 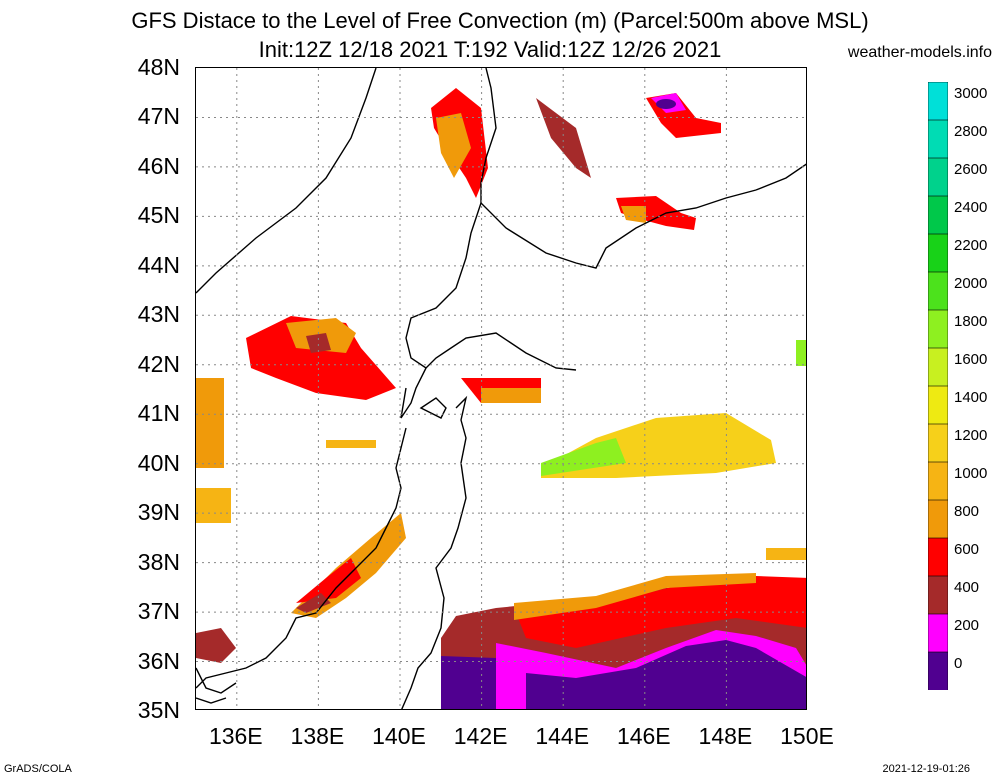 I want to click on lon-label: 138E, so click(x=317, y=736).